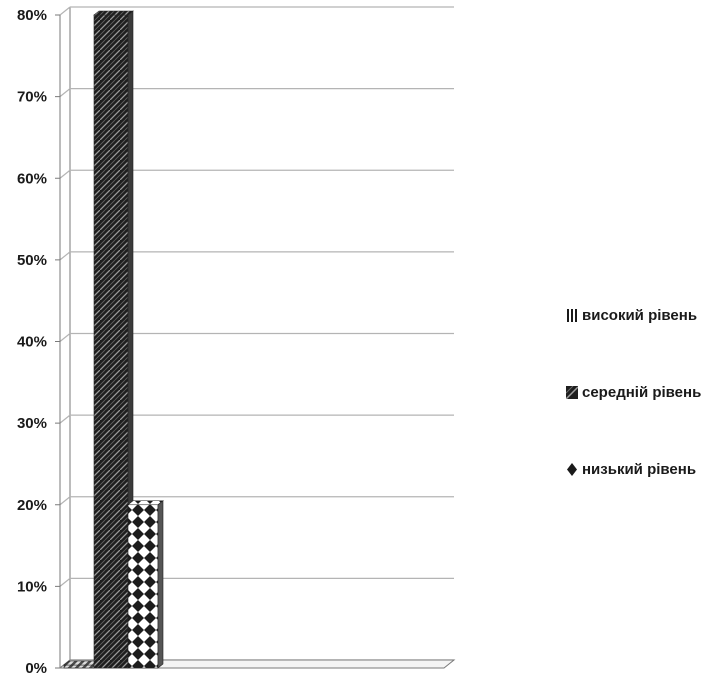 The height and width of the screenshot is (680, 709). I want to click on y-tick-label: 60%, so click(32, 178).